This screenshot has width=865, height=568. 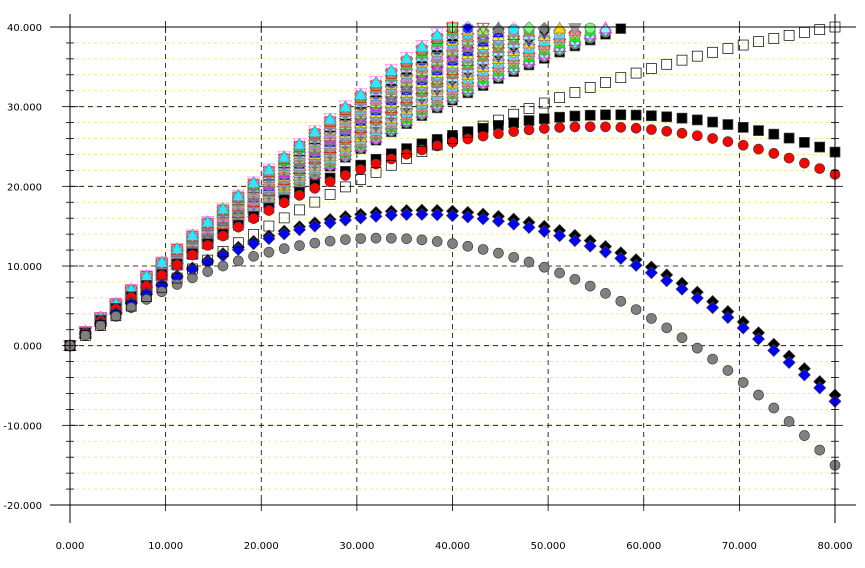 What do you see at coordinates (356, 546) in the screenshot?
I see `x-tick-label: 30.000` at bounding box center [356, 546].